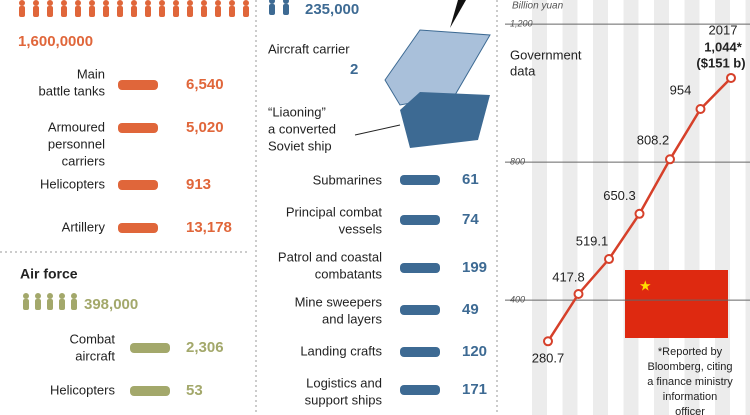 This screenshot has width=750, height=415. Describe the element at coordinates (546, 54) in the screenshot. I see `series-label: Government` at that location.